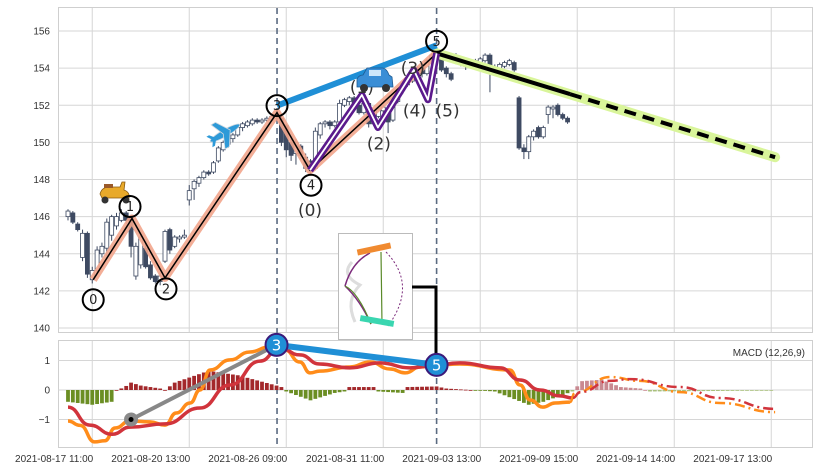 Image resolution: width=819 pixels, height=471 pixels. Describe the element at coordinates (41, 106) in the screenshot. I see `y-tick-label: 152` at that location.